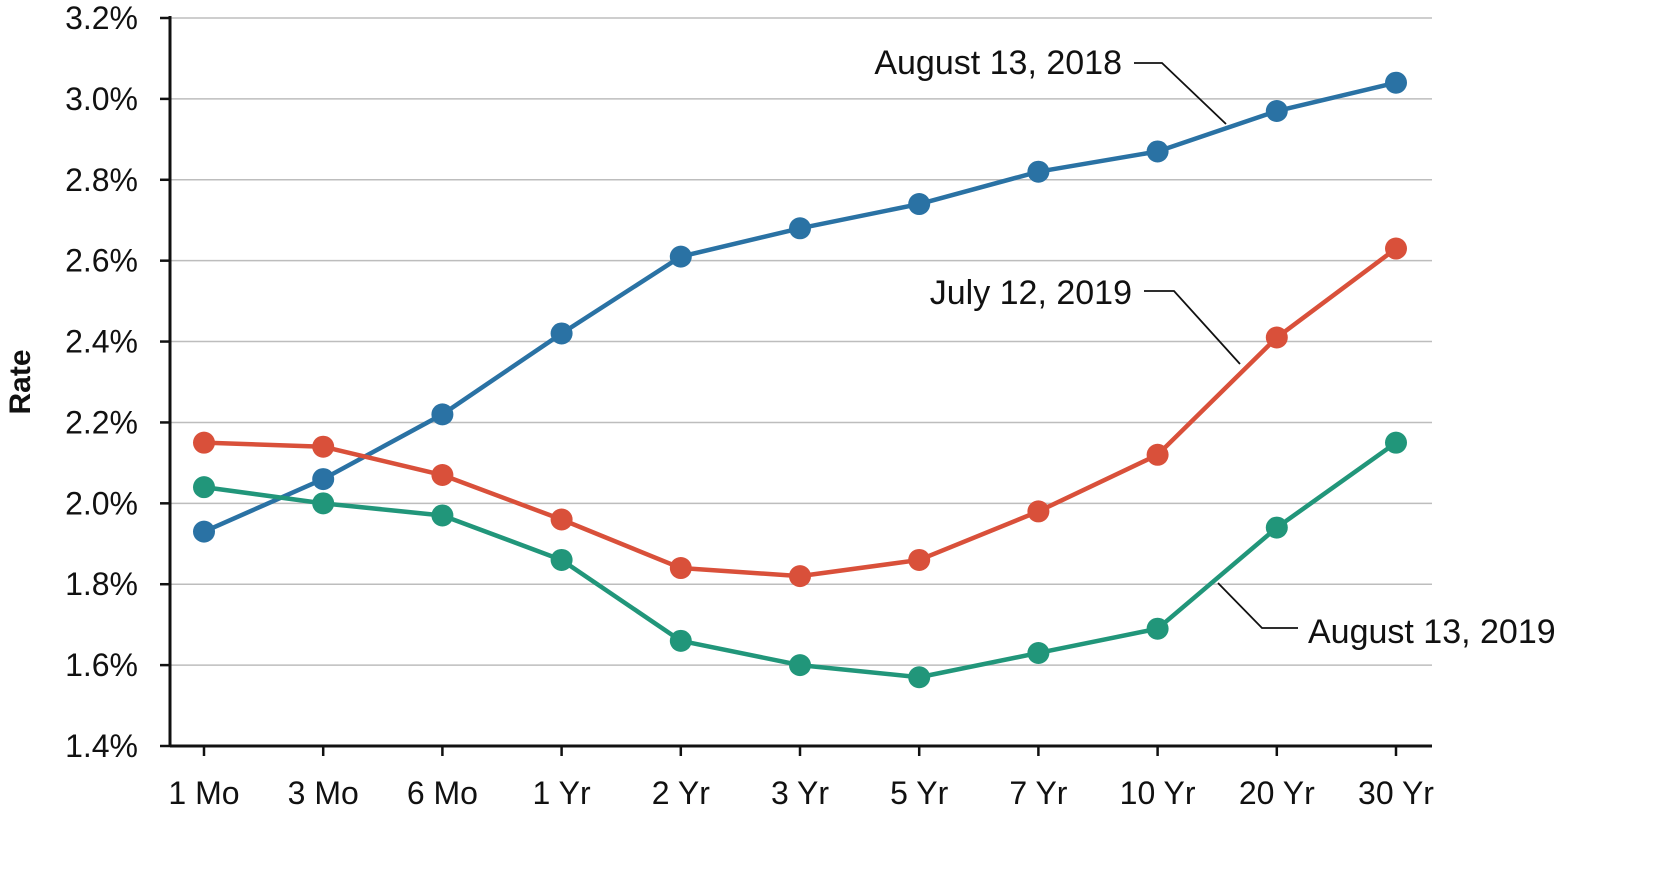 The height and width of the screenshot is (872, 1672). I want to click on y-tick-label: 1.8%, so click(101, 584).